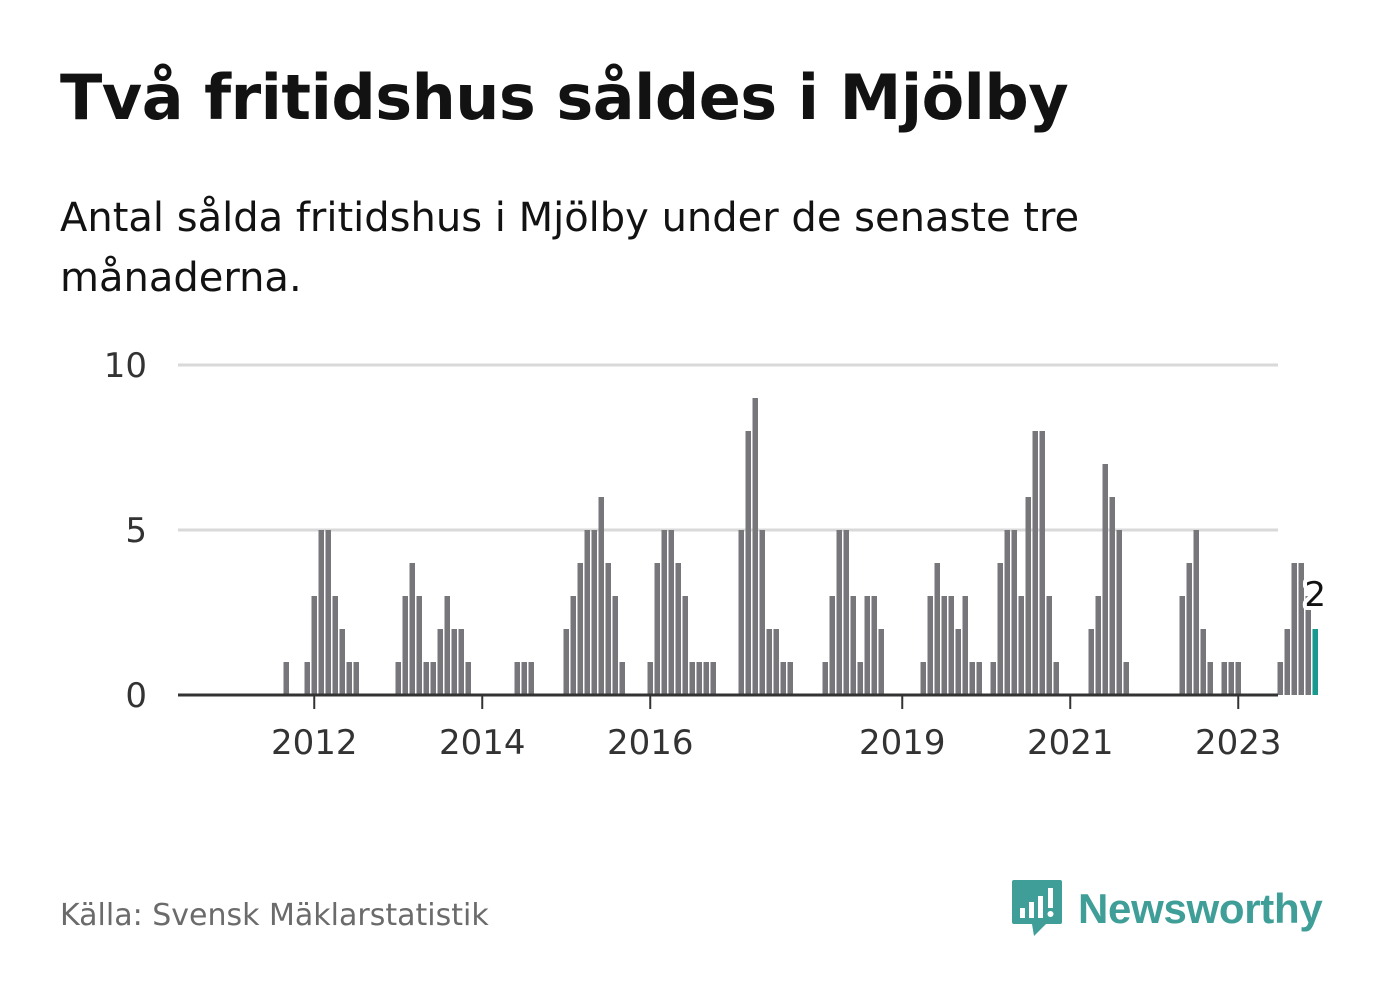  I want to click on x-tick-label: 2016, so click(650, 743).